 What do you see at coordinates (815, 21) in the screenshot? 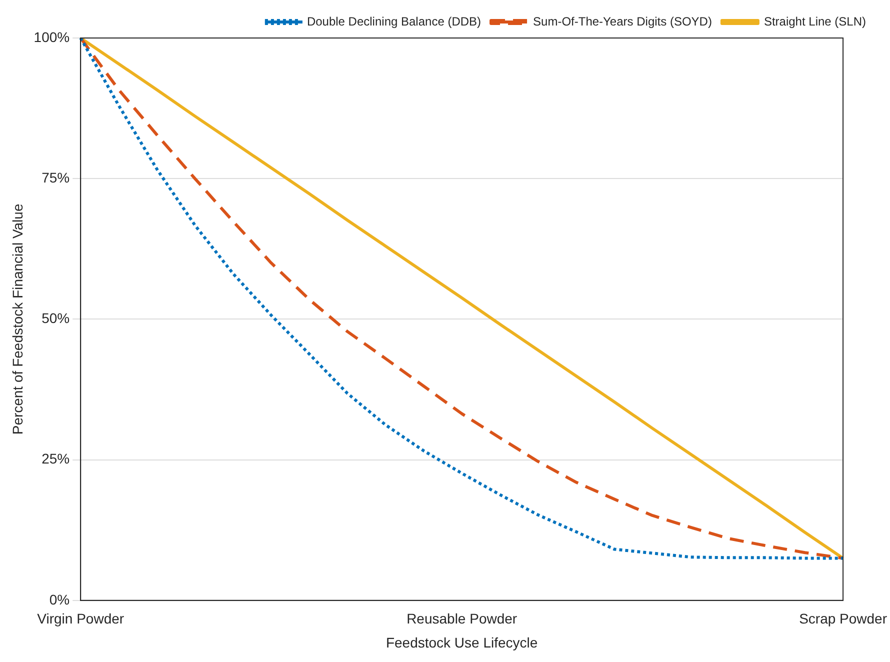
I see `legend-label: Straight Line (SLN)` at bounding box center [815, 21].